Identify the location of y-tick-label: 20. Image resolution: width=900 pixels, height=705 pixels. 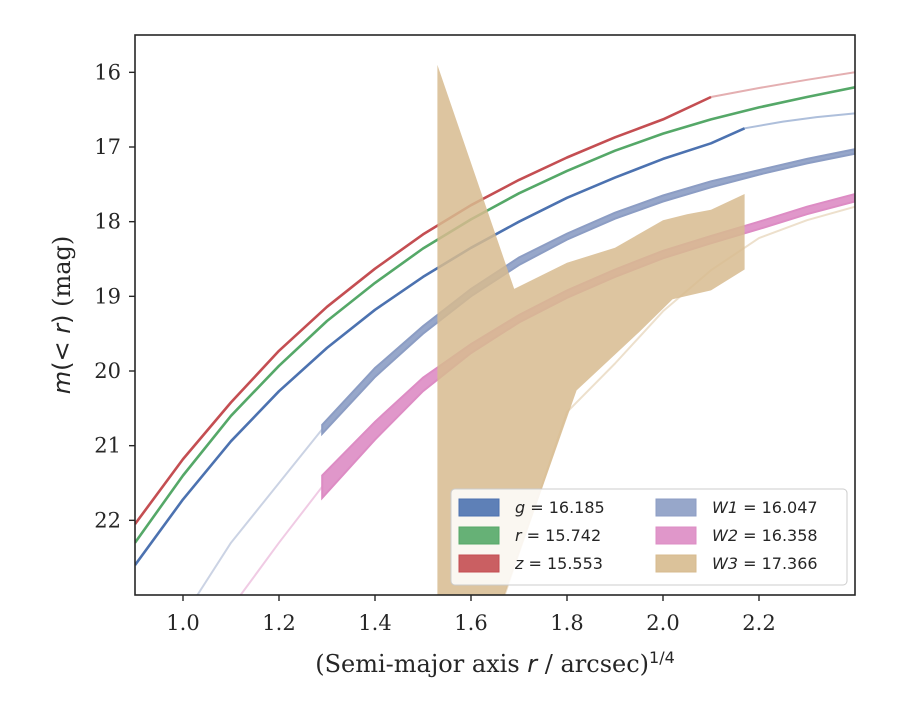
(107, 371).